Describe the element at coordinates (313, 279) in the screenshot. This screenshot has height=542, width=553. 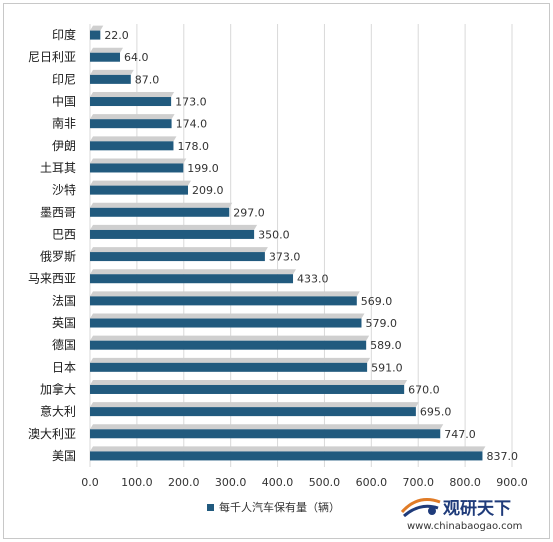
I see `value-label: 433.0` at that location.